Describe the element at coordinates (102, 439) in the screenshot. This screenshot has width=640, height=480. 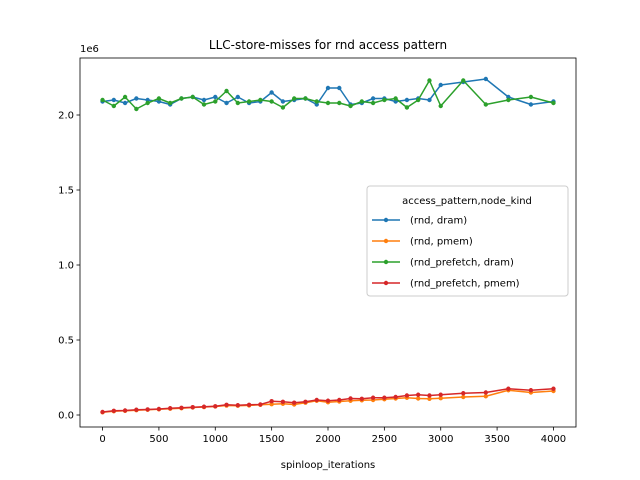
I see `x-tick-label: 0` at that location.